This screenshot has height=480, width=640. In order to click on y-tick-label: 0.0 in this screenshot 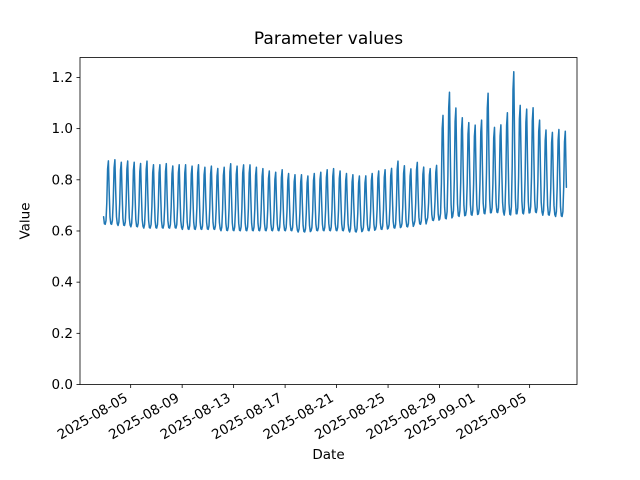, I will do `click(62, 385)`.